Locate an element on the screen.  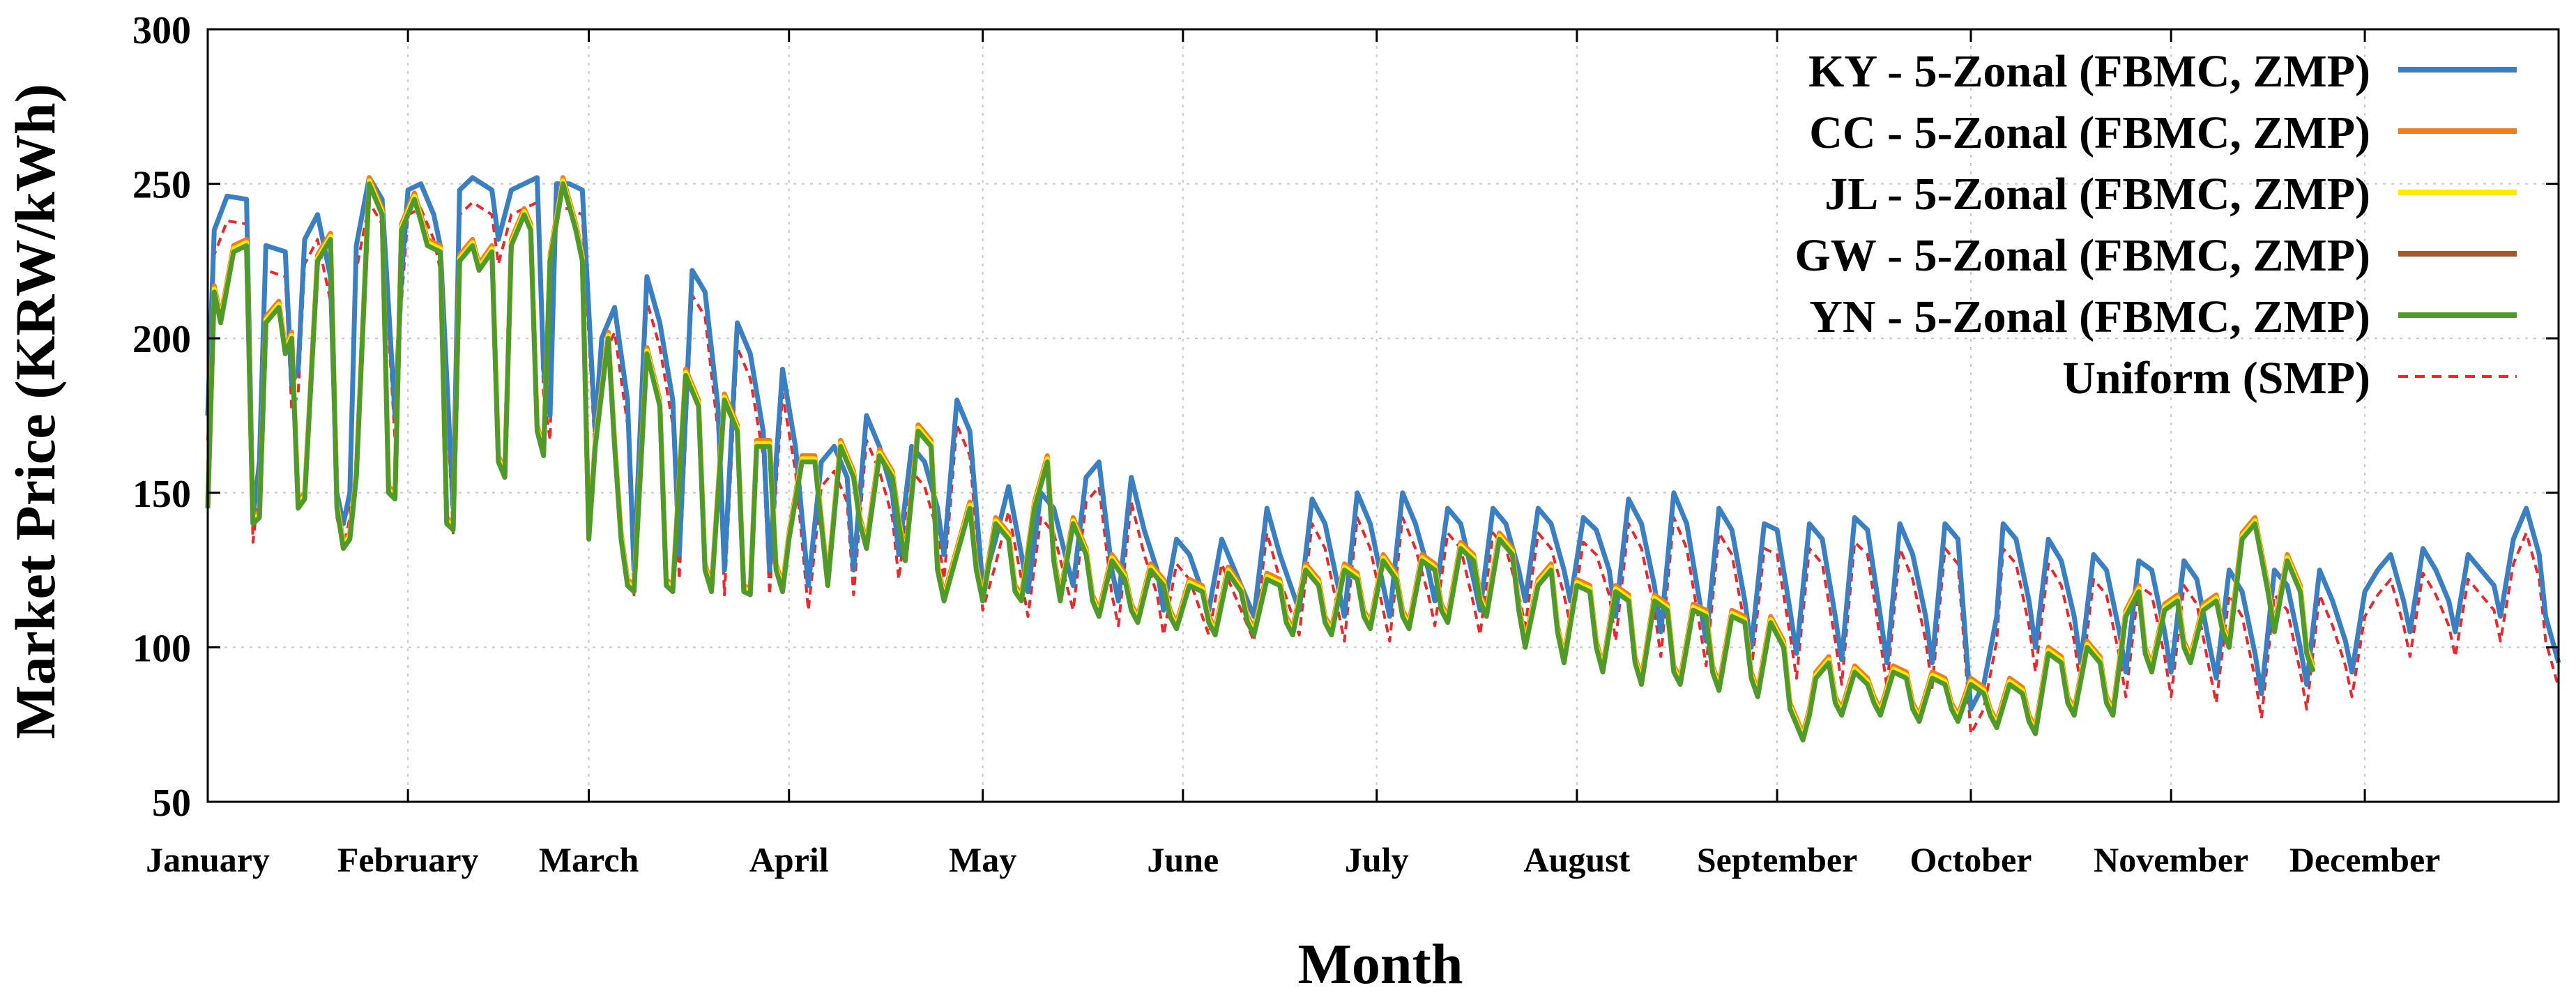
x-tick-label: December is located at coordinates (2365, 859).